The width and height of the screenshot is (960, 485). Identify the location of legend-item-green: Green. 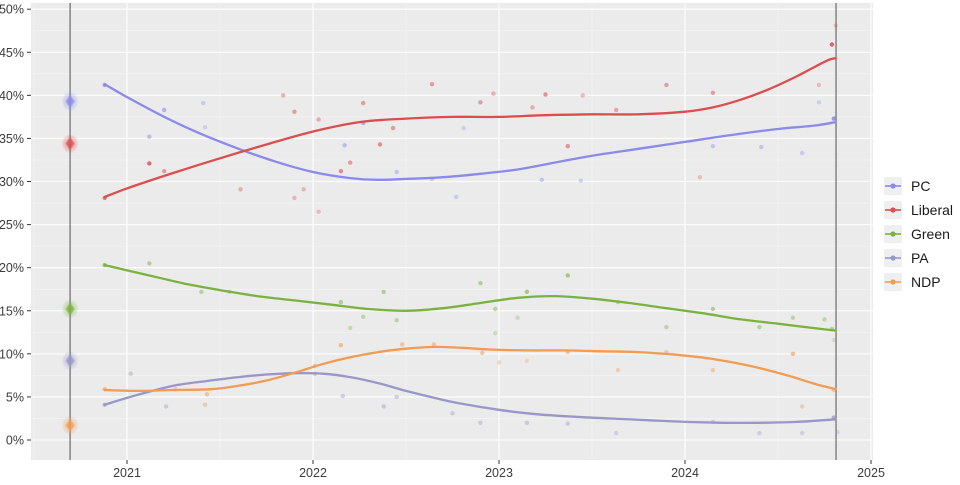
(918, 234).